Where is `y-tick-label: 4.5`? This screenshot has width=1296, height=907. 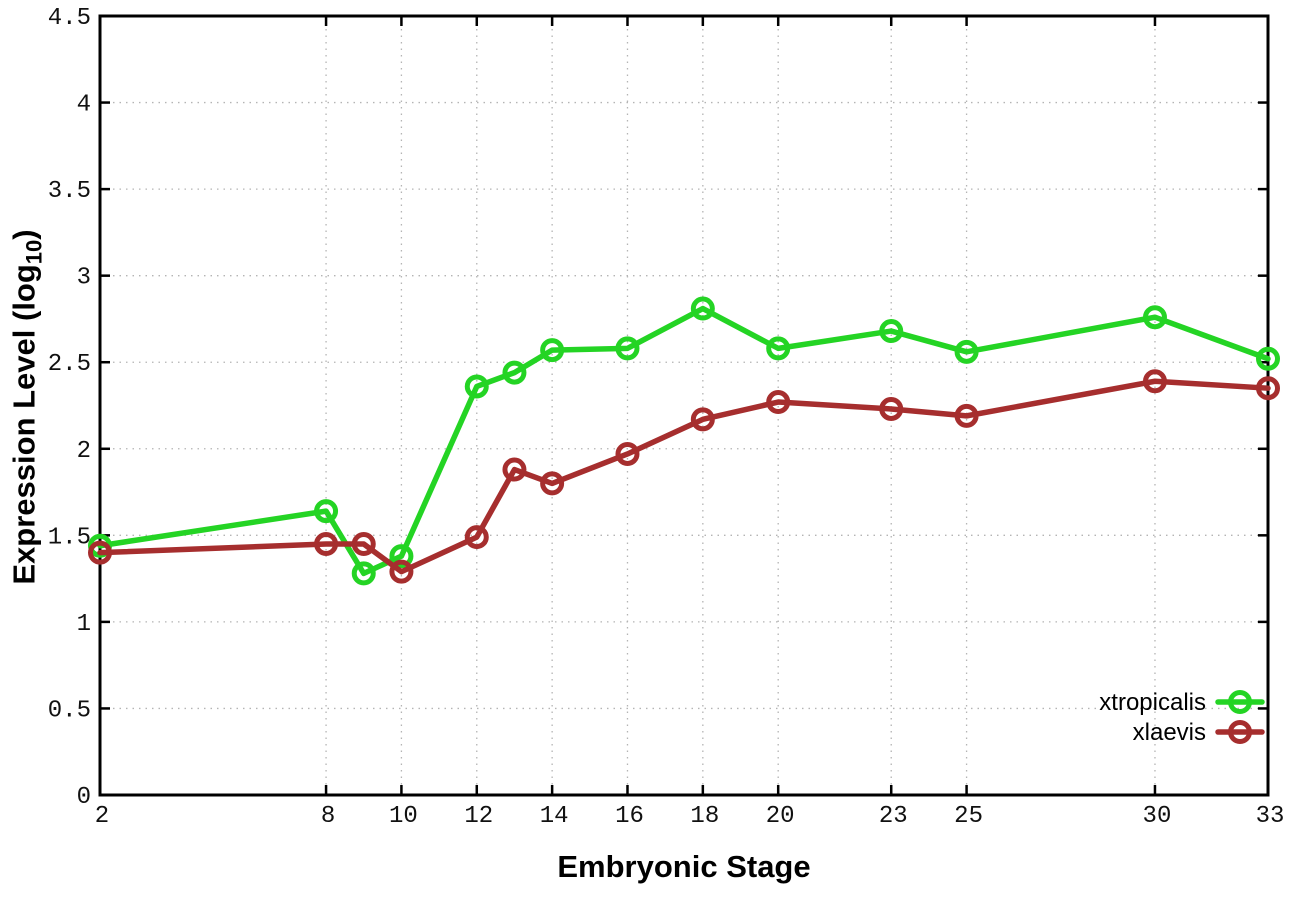 y-tick-label: 4.5 is located at coordinates (69, 18).